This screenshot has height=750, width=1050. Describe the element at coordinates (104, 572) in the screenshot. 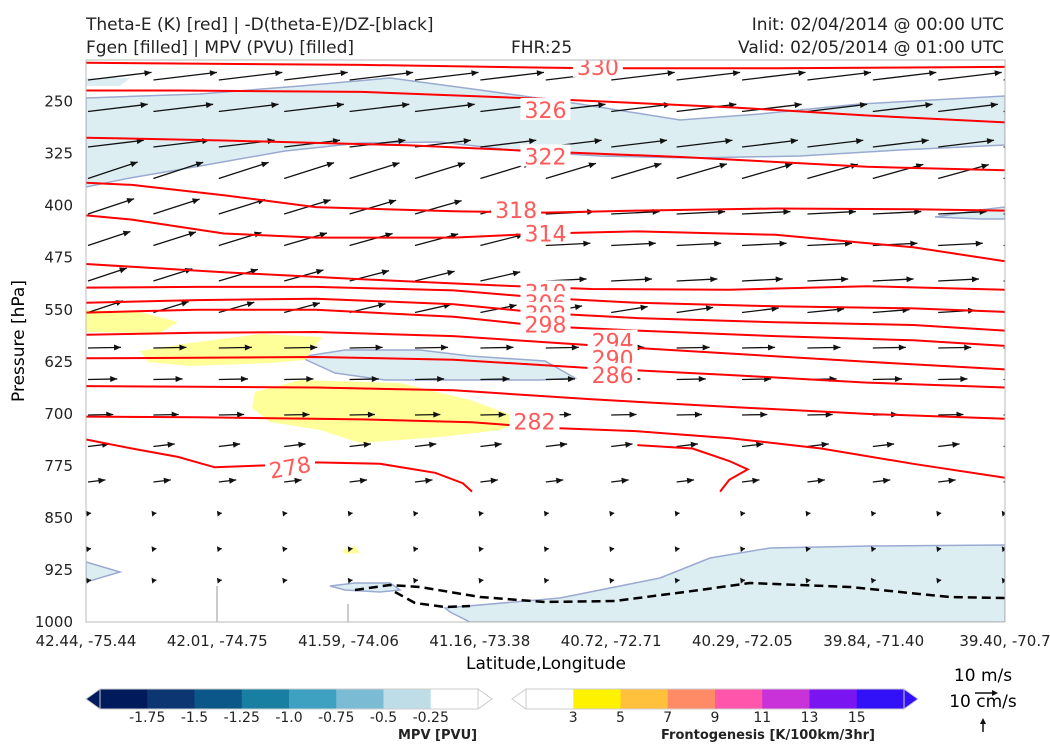

I see `mpv-fill-region` at that location.